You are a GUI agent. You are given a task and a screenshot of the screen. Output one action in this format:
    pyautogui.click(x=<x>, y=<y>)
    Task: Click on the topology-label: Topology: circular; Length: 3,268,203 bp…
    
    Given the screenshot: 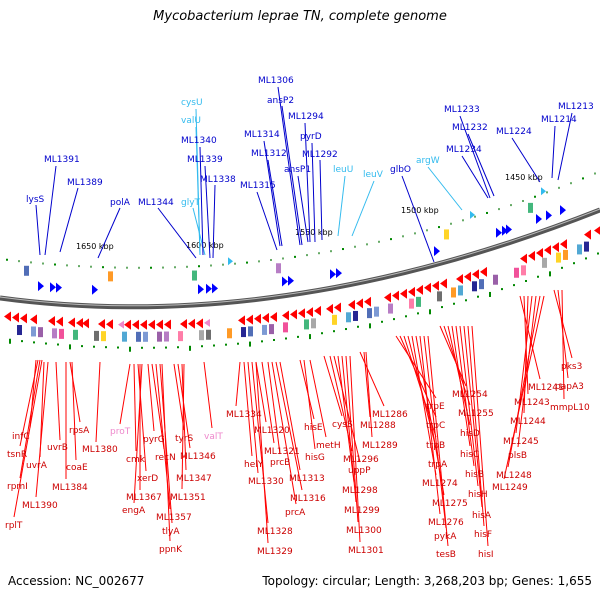 What is the action you would take?
    pyautogui.click(x=427, y=581)
    